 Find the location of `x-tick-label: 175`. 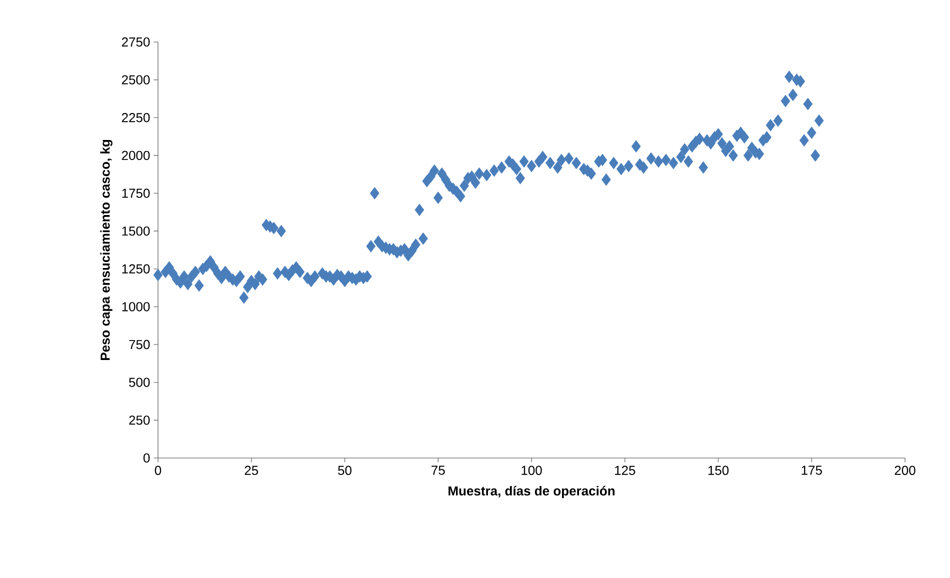

x-tick-label: 175 is located at coordinates (812, 470).